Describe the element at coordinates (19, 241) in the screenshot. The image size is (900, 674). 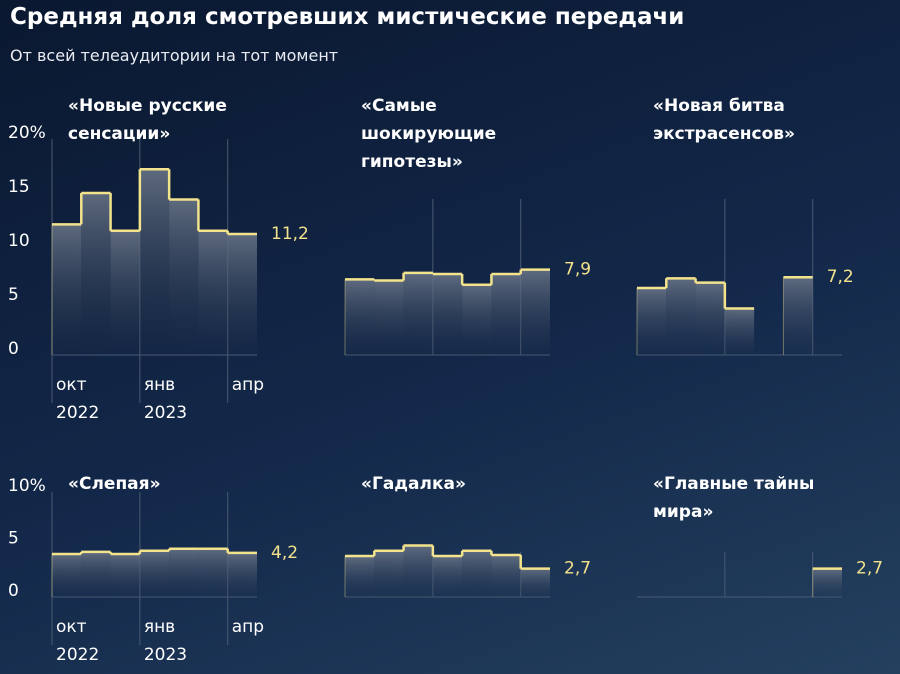
I see `y-tick-label: 10` at that location.